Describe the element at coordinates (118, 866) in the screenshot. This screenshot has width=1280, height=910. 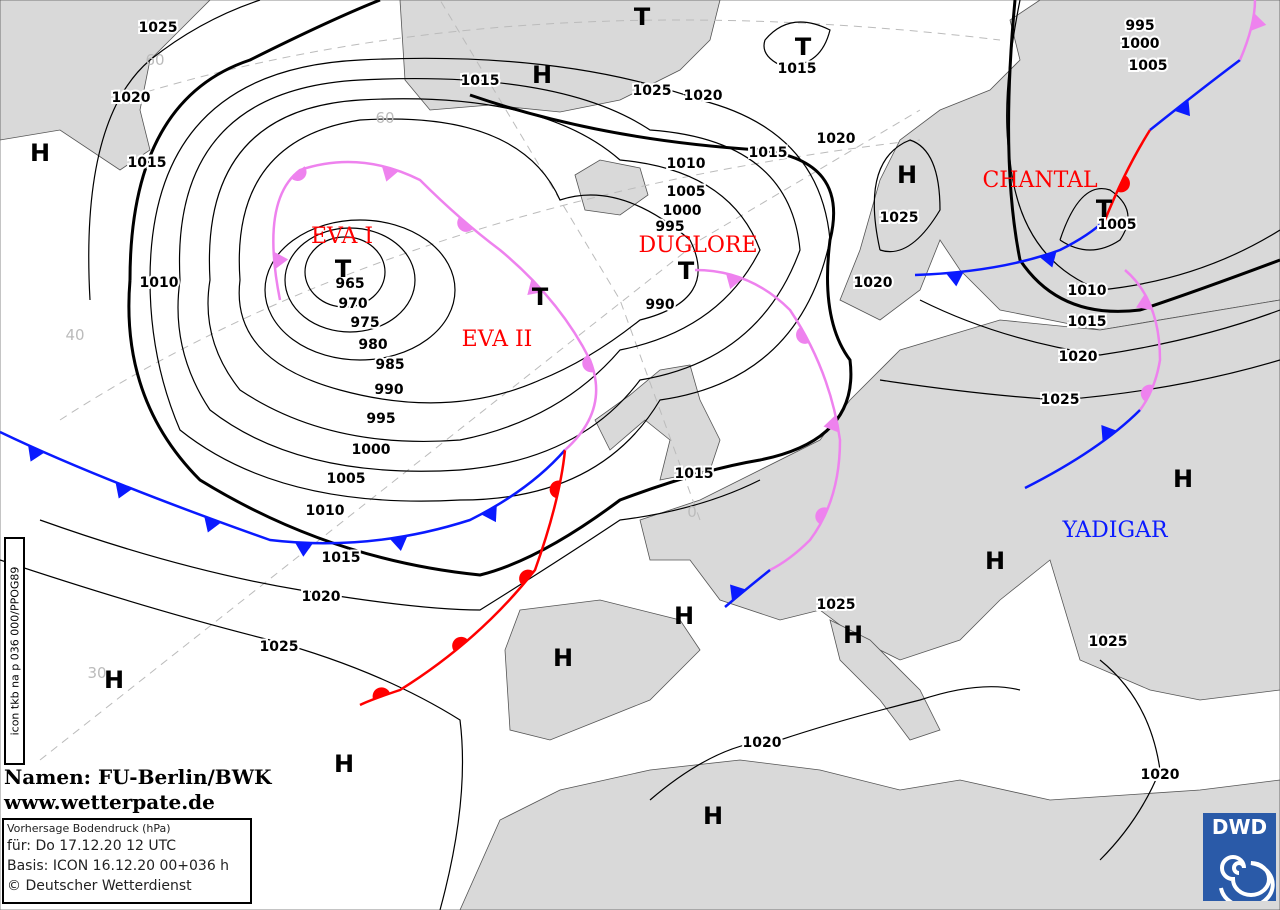
I see `info-basis: Basis: ICON 16.12.20 00+036 h` at that location.